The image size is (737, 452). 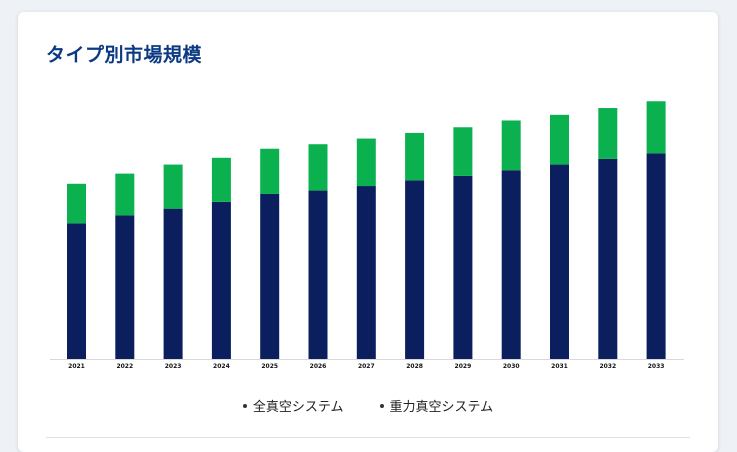 What do you see at coordinates (414, 366) in the screenshot?
I see `x-tick-label: 2028` at bounding box center [414, 366].